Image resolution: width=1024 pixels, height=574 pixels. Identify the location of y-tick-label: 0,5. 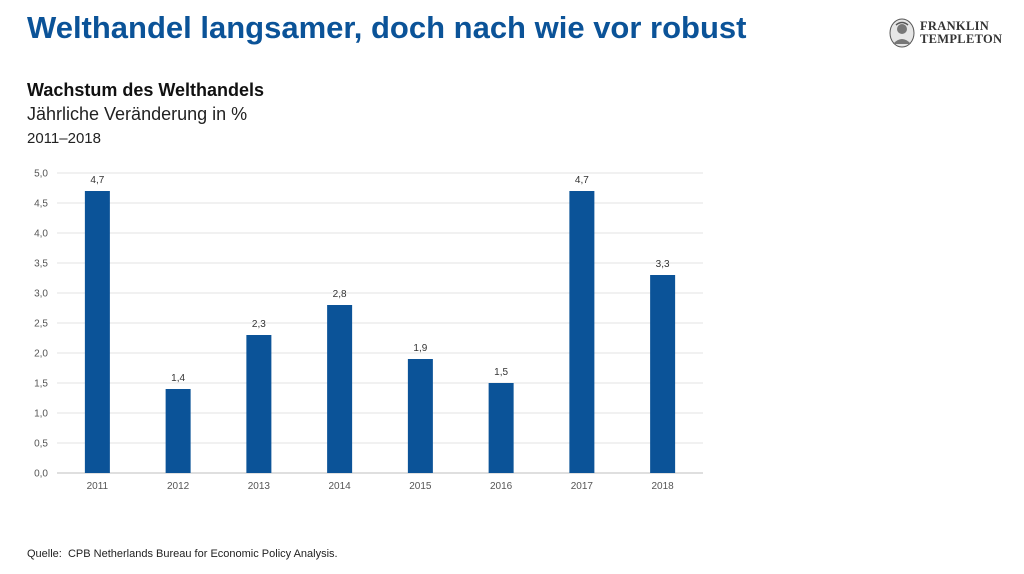
(41, 444).